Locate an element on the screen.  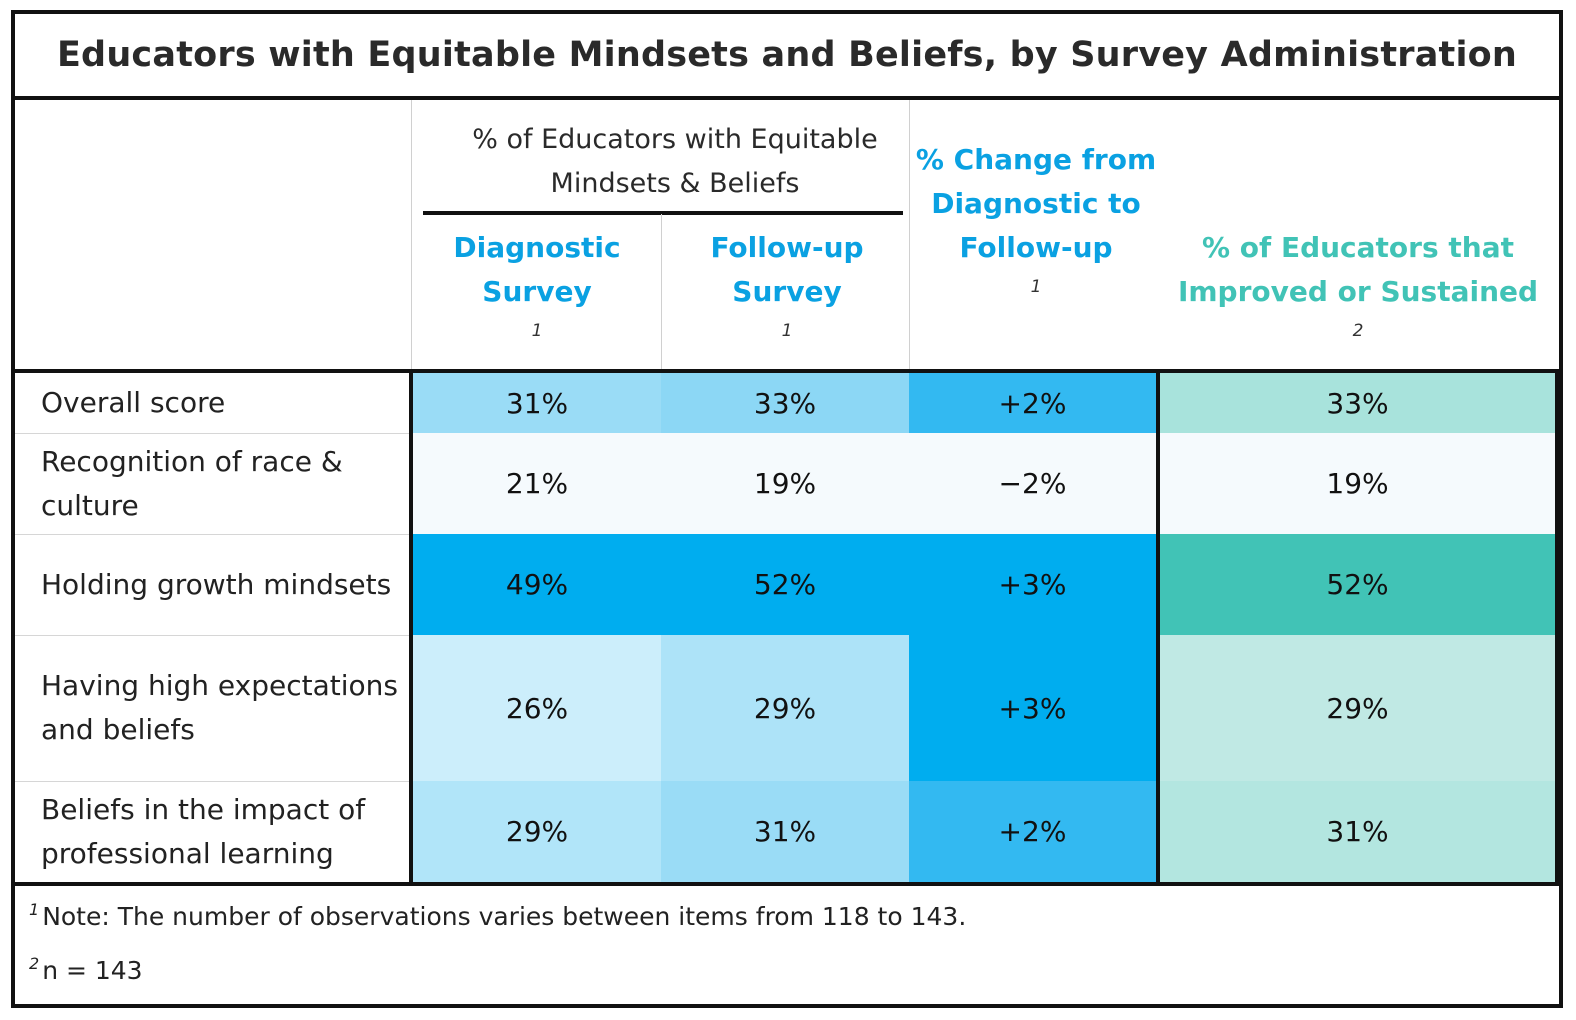
table-cell: 49% is located at coordinates (537, 584).